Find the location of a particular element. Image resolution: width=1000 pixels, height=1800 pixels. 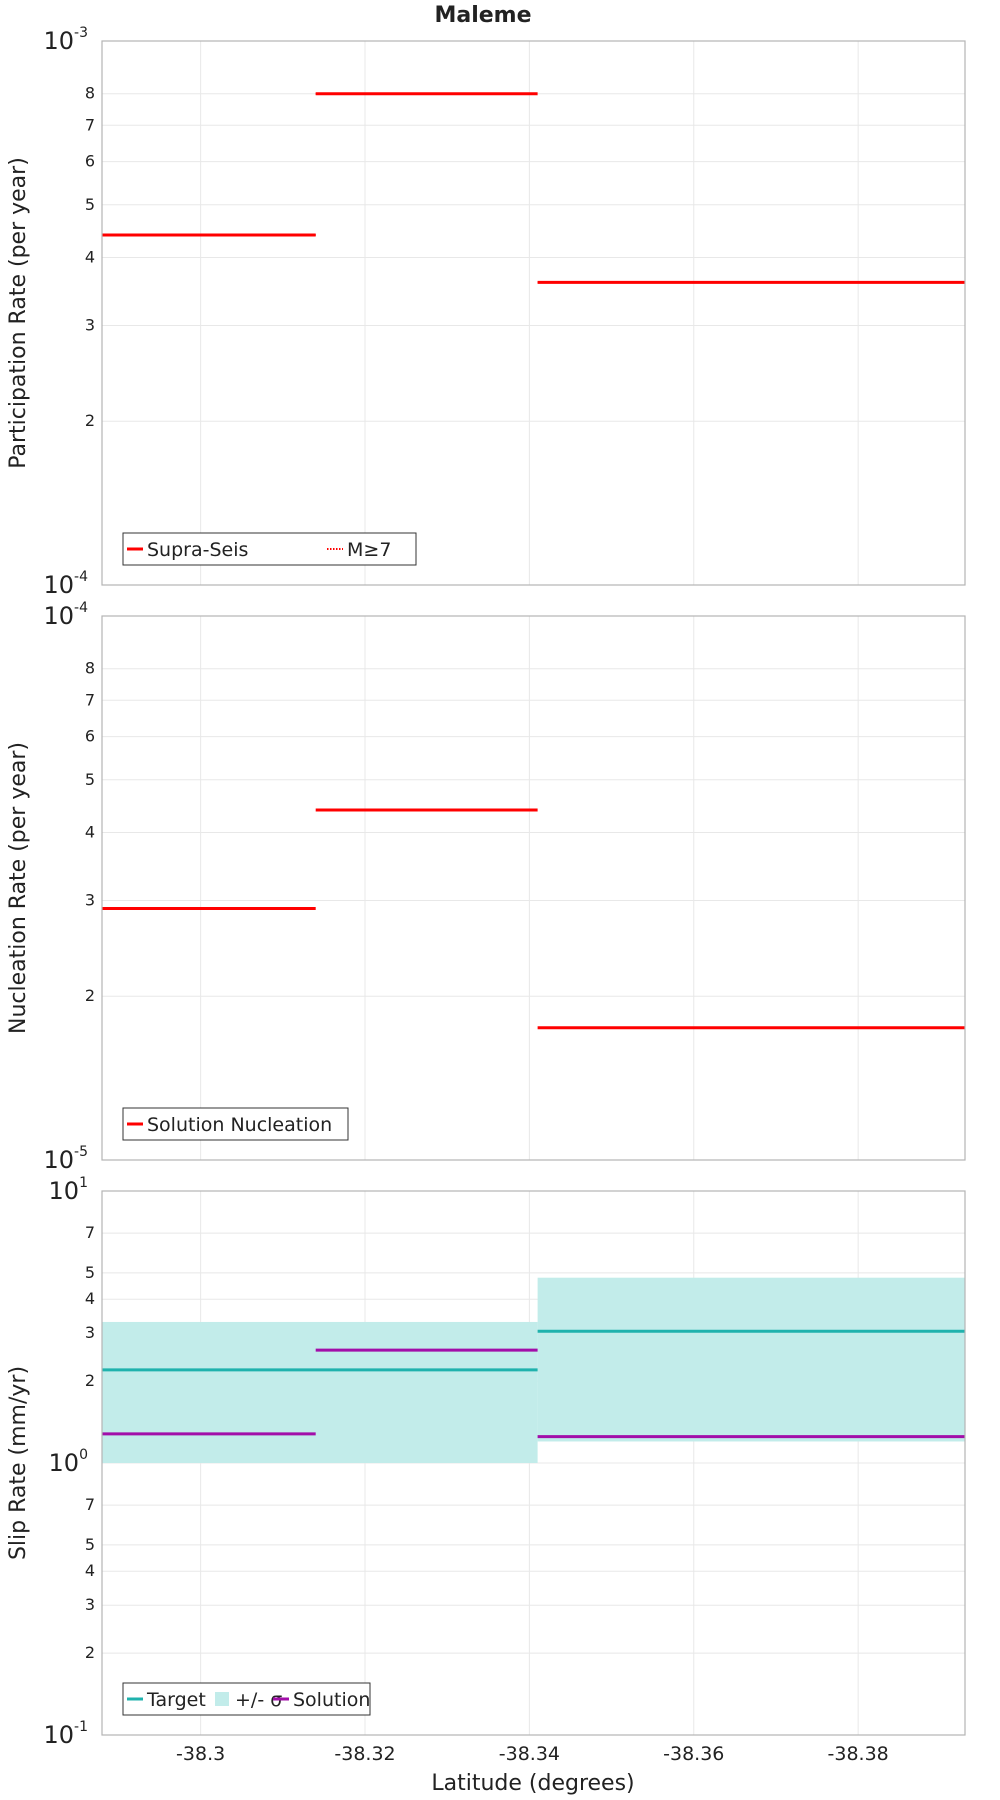

y-tick-label-major: 10⁻³ is located at coordinates (65, 40).